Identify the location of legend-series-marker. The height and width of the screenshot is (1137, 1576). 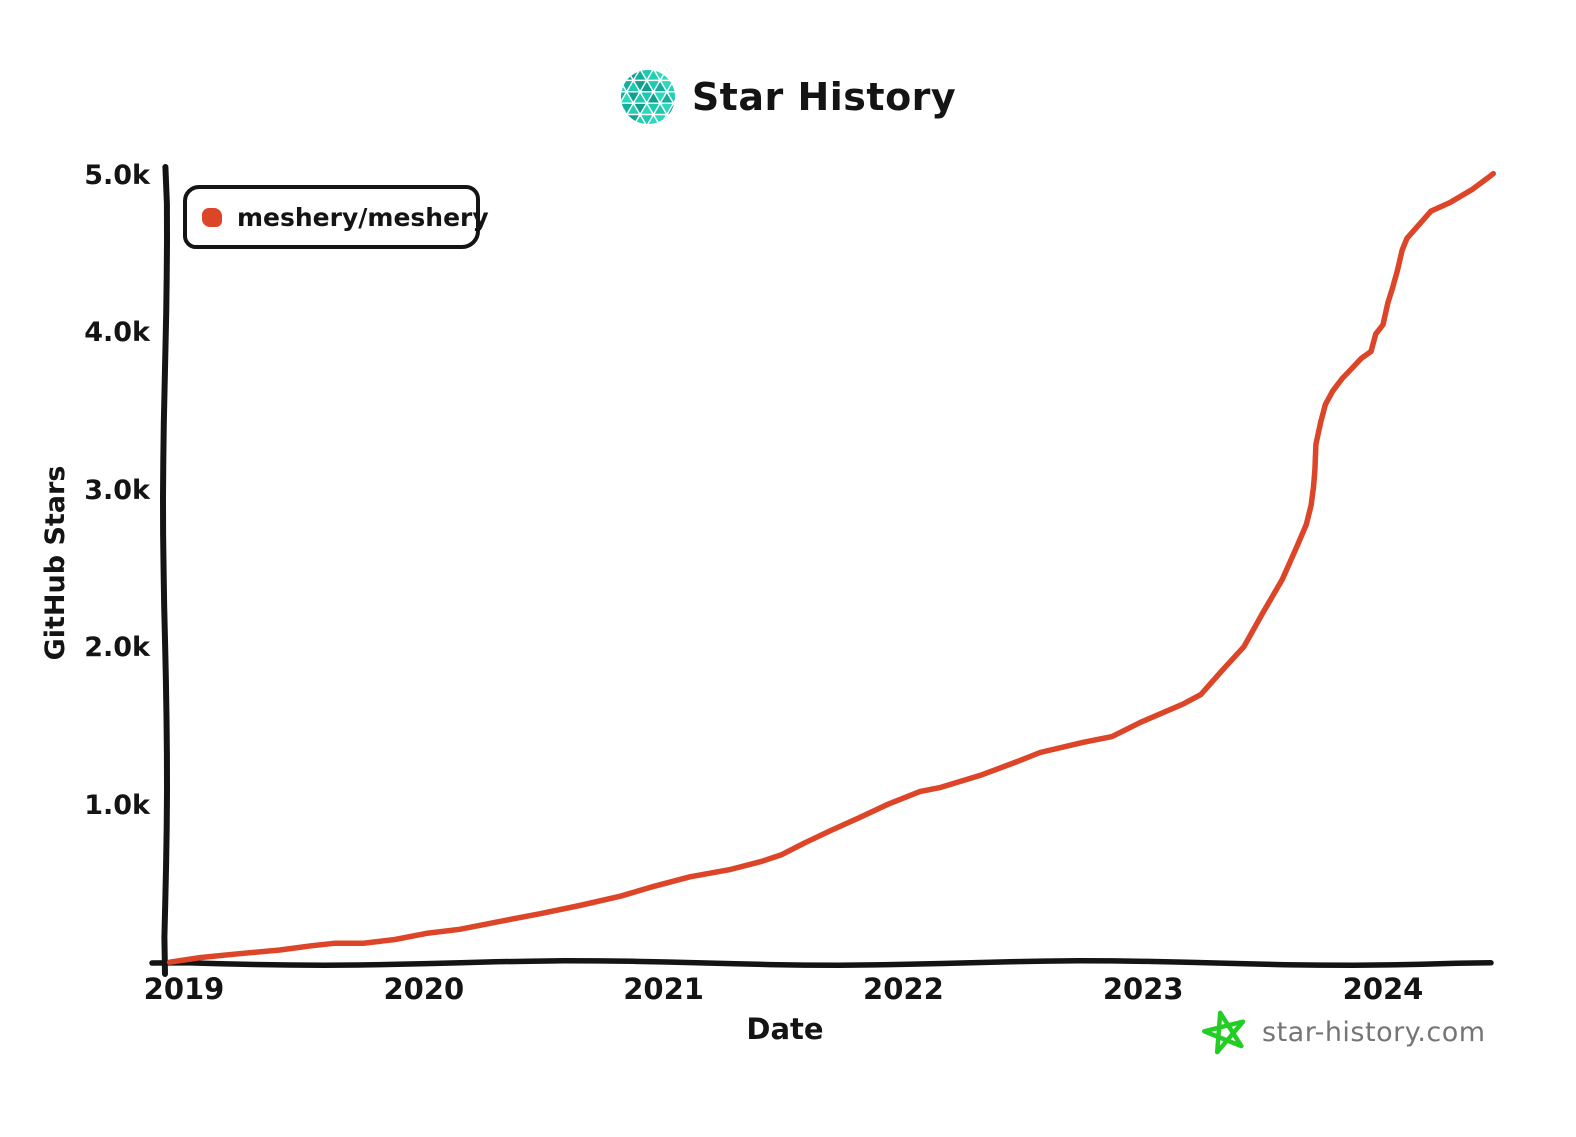
(212, 217).